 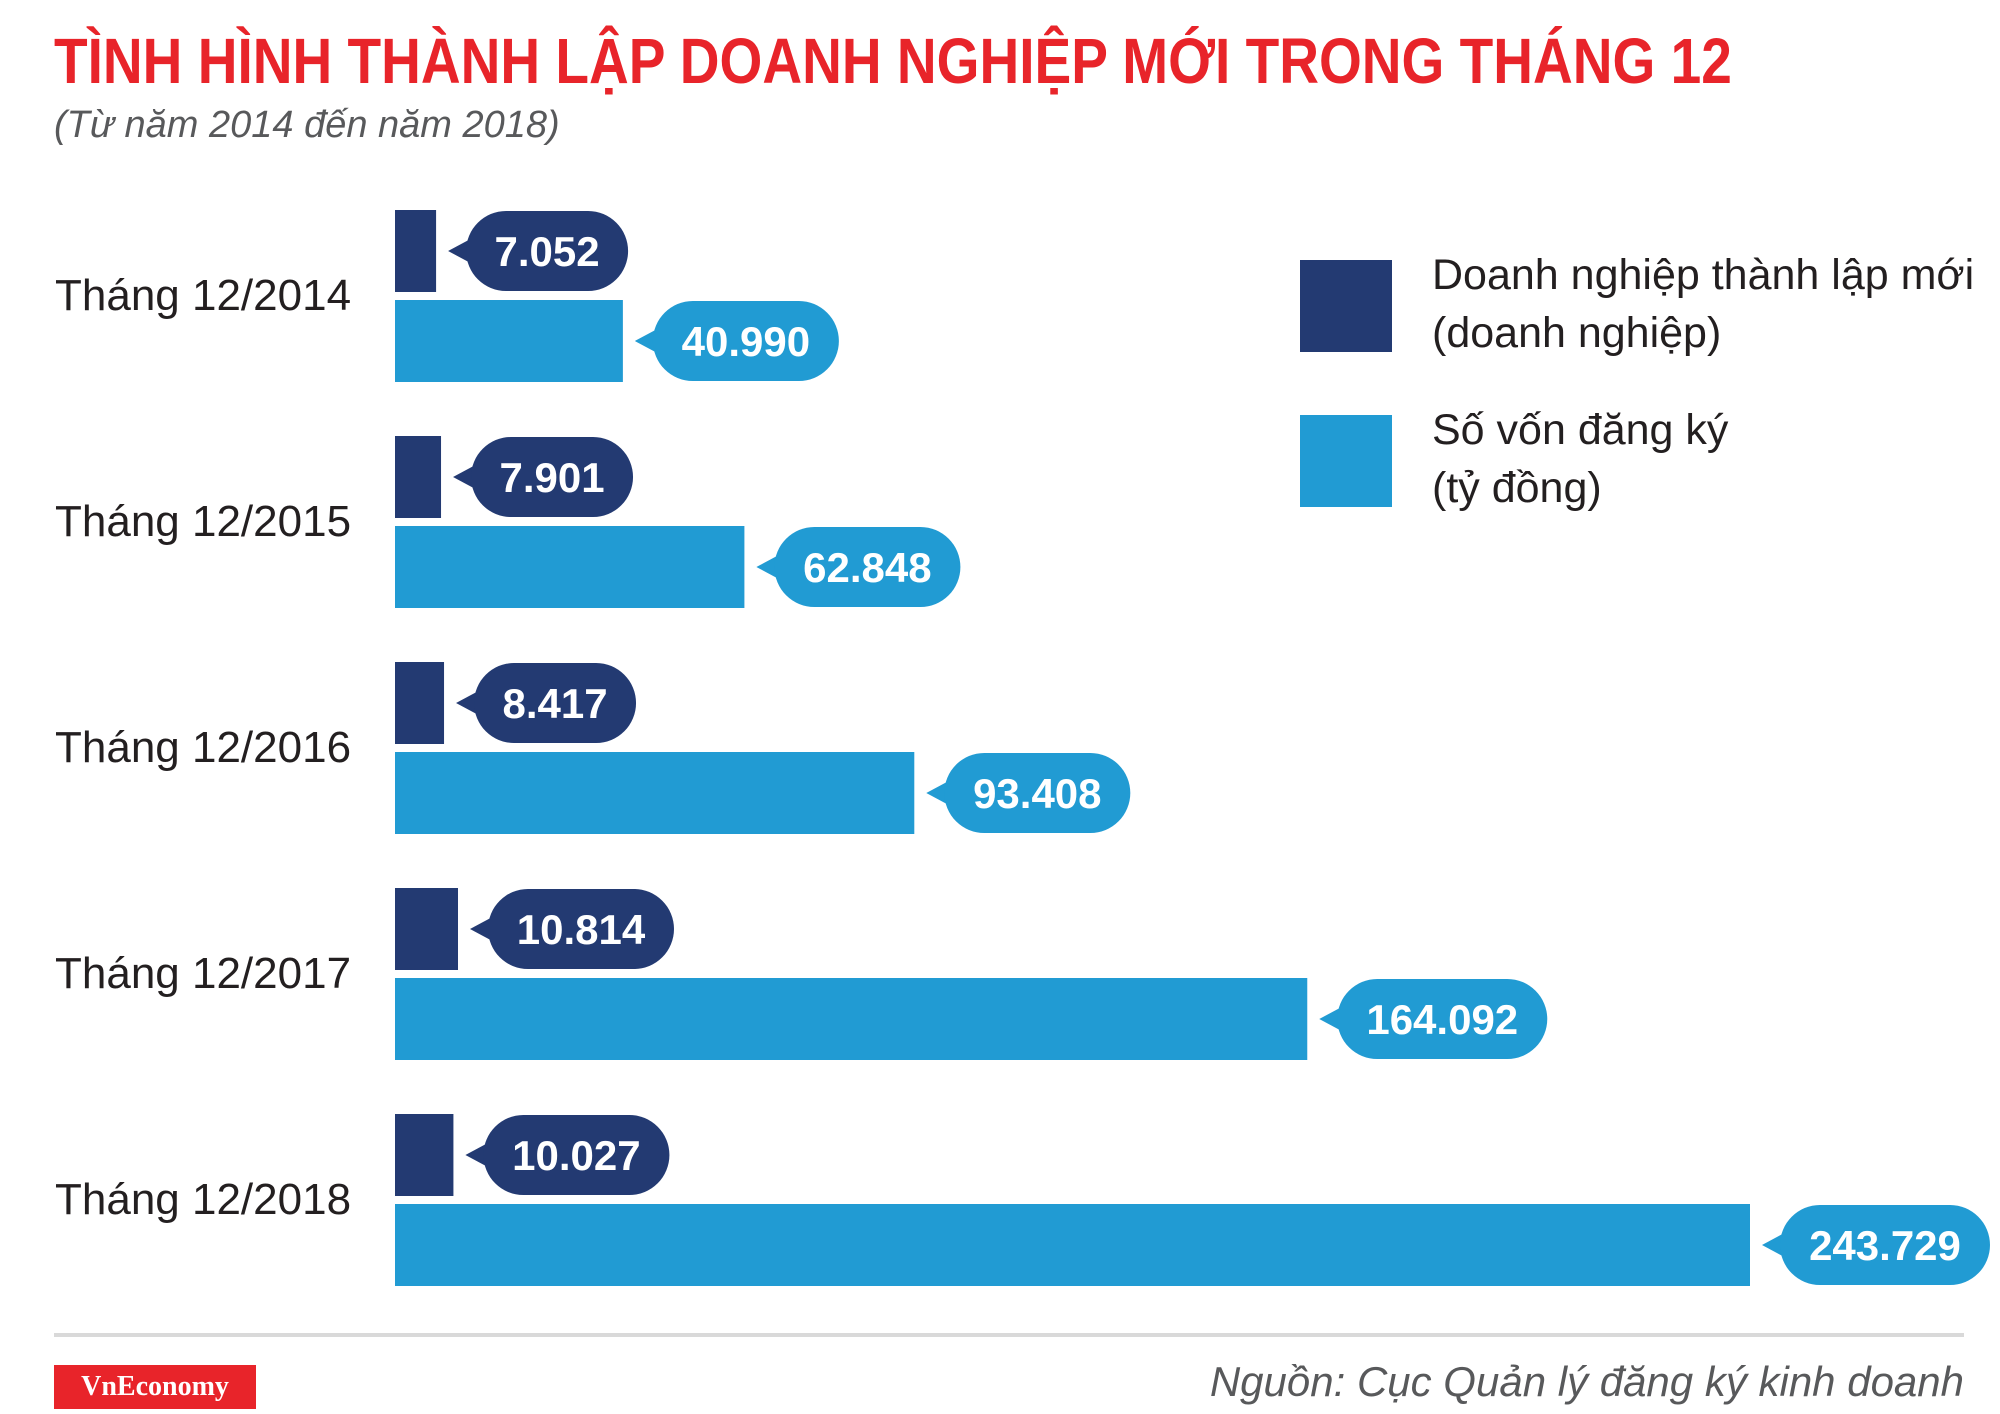 What do you see at coordinates (203, 973) in the screenshot?
I see `category-label-3: Tháng 12/2017` at bounding box center [203, 973].